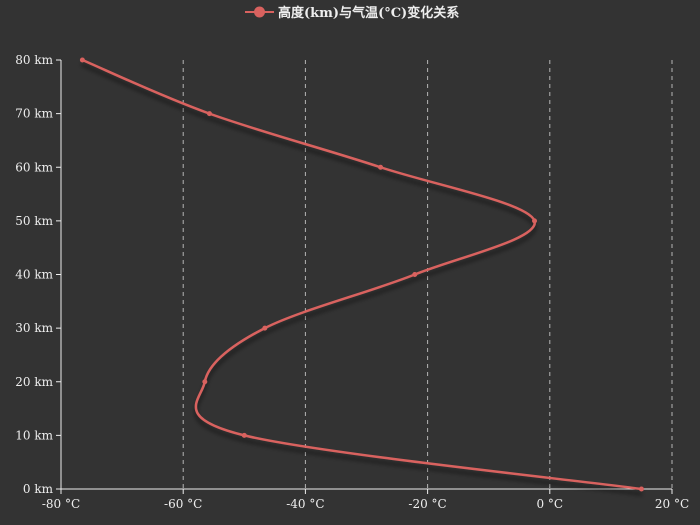 The width and height of the screenshot is (700, 525). What do you see at coordinates (368, 13) in the screenshot?
I see `legend-label: 高度(km)与气温(°C)变化关系` at bounding box center [368, 13].